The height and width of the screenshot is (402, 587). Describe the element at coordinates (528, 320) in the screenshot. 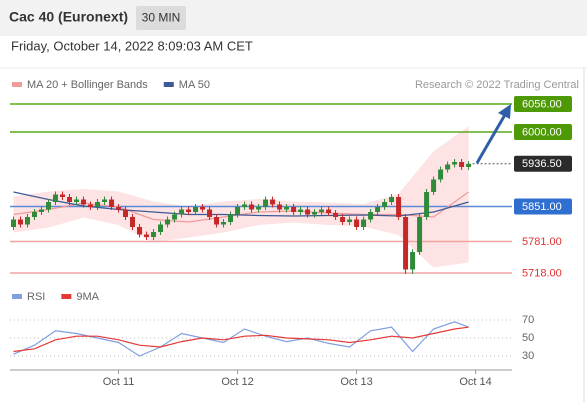

I see `y-tick-label: 70` at that location.